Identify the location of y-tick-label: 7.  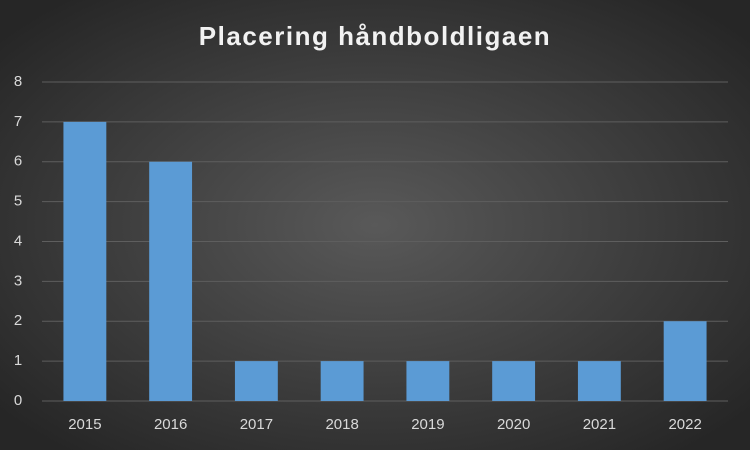
(18, 121).